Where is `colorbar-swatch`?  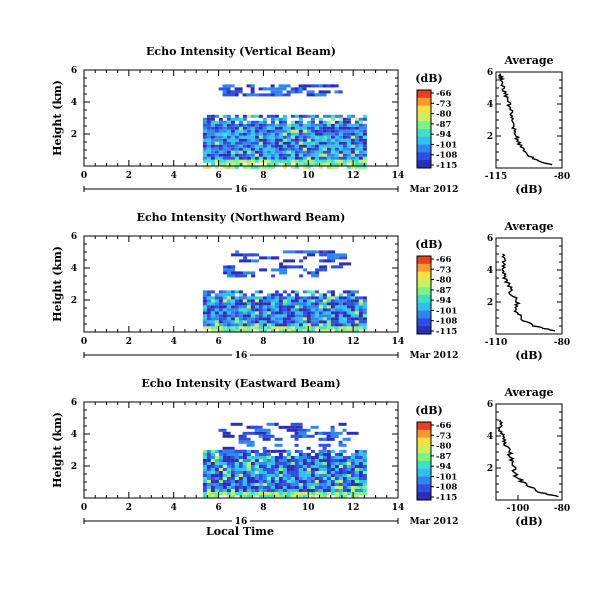 colorbar-swatch is located at coordinates (424, 441).